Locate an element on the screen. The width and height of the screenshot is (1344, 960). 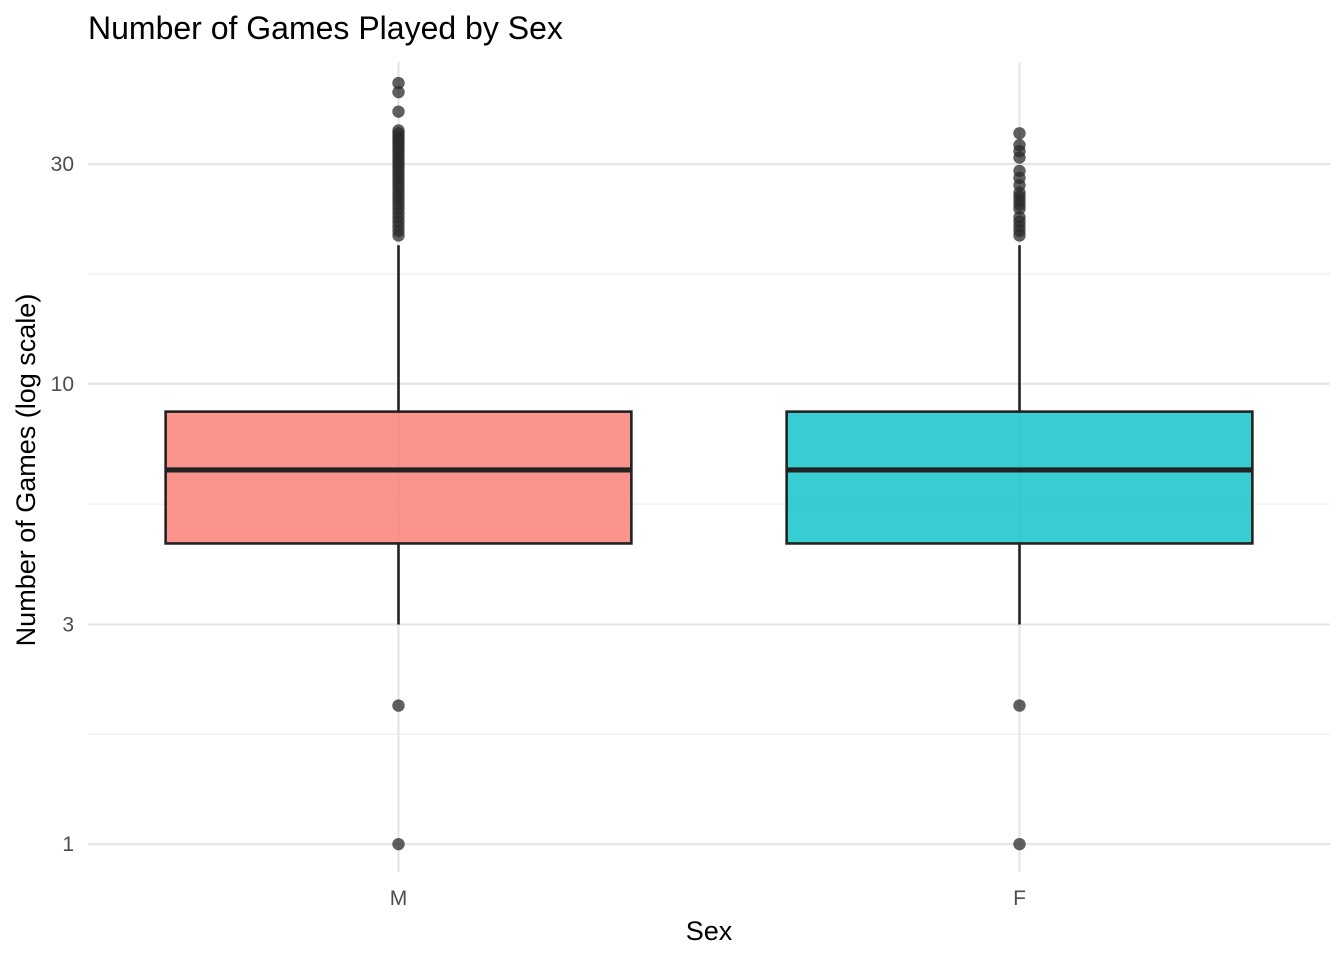
x-tick-label: M is located at coordinates (399, 898).